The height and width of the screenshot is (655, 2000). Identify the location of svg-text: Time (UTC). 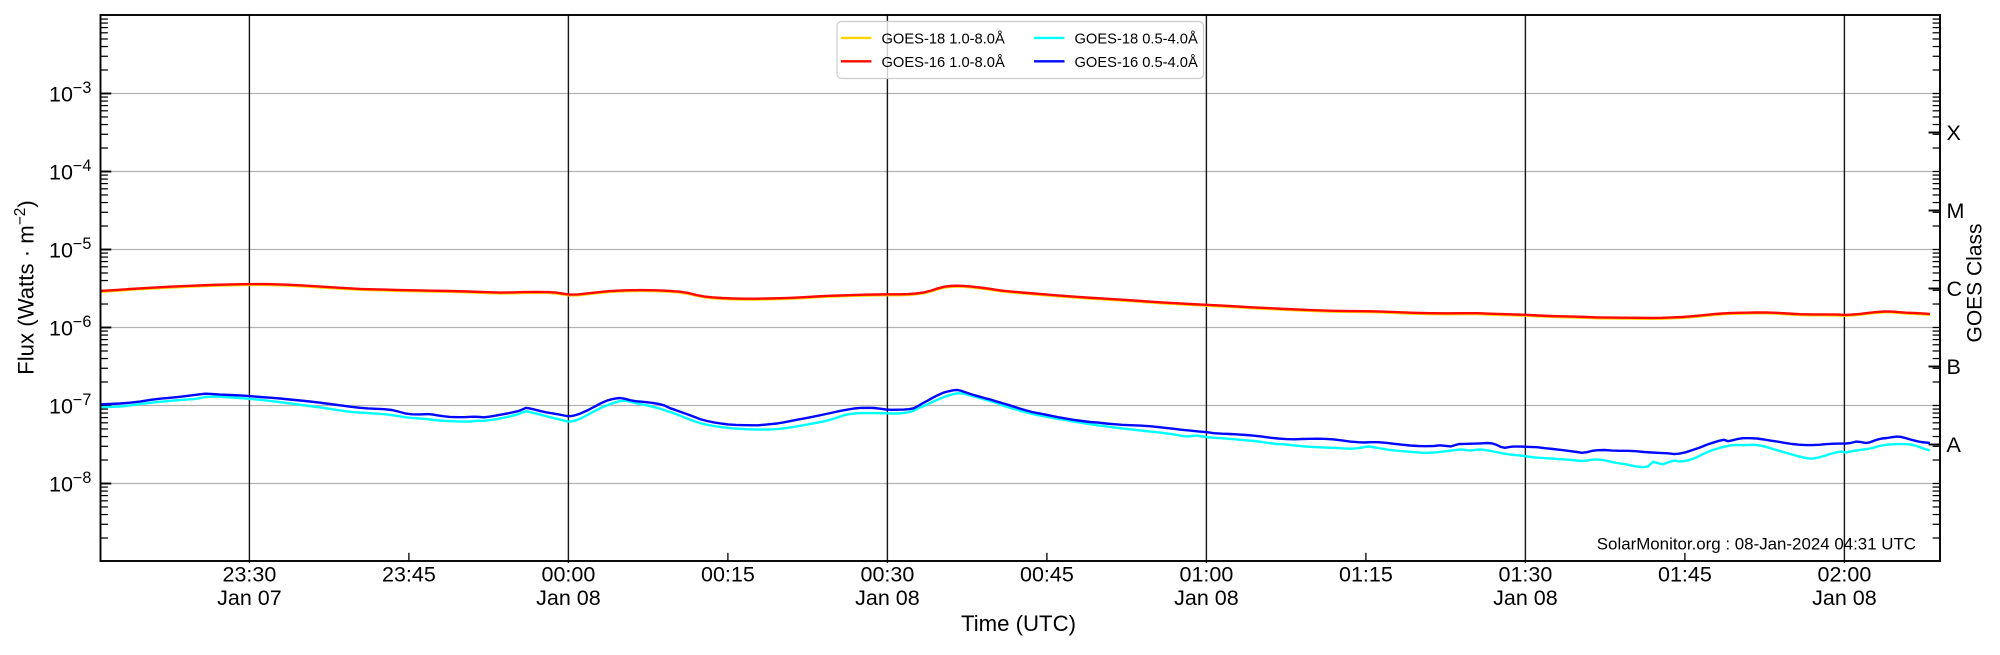
(1018, 623).